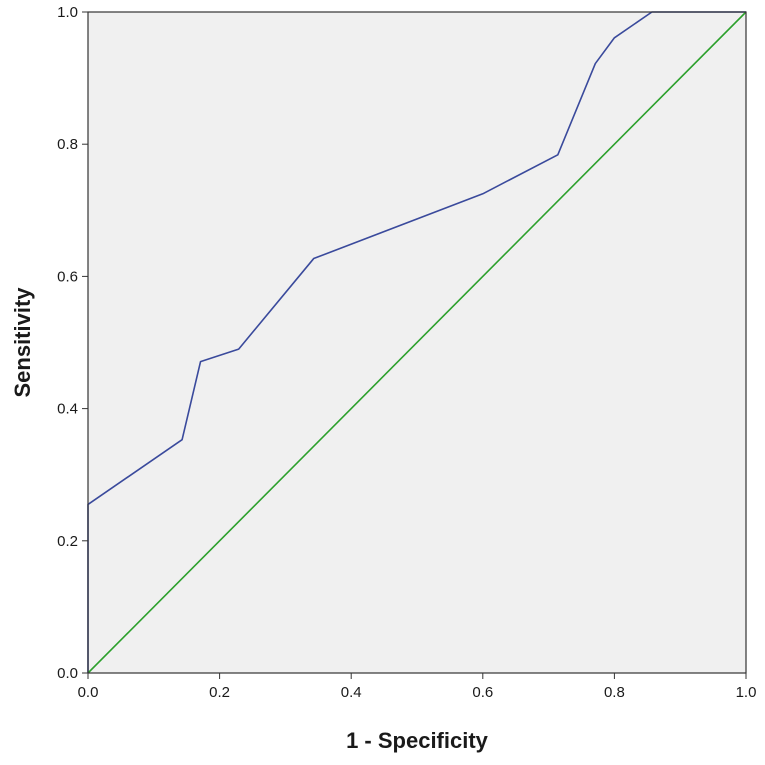 The width and height of the screenshot is (765, 765). I want to click on y-tick-label: 0.2, so click(67, 541).